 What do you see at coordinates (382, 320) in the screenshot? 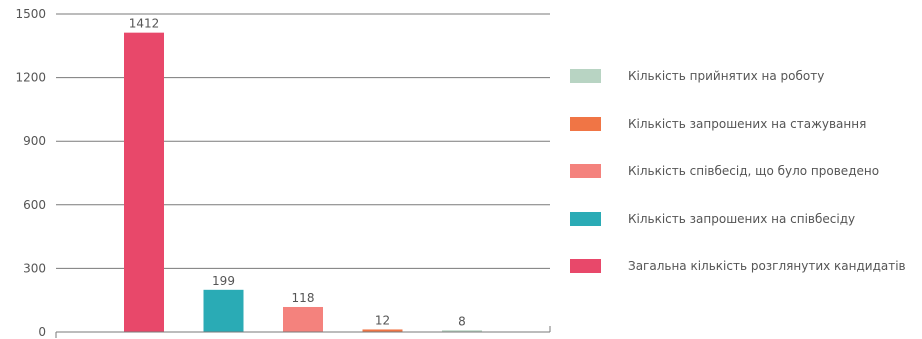
I see `bar-value-label: 12` at bounding box center [382, 320].